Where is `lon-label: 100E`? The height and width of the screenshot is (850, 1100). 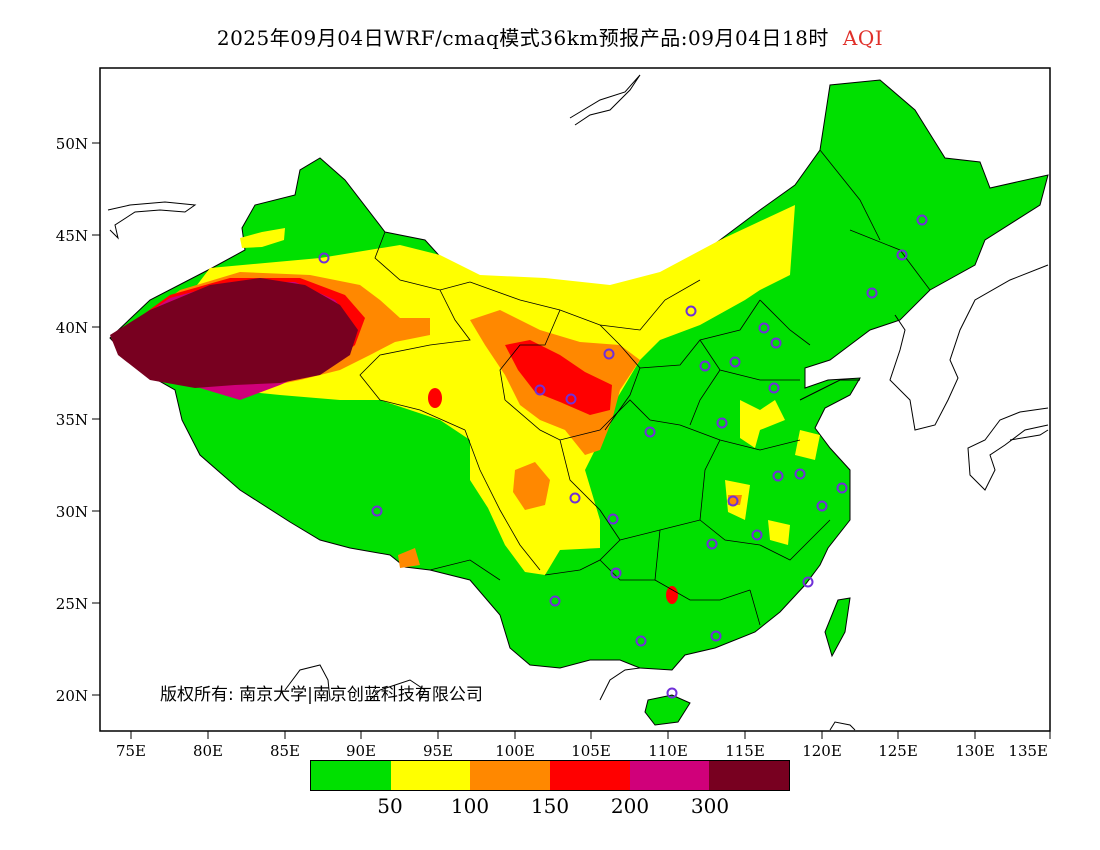 lon-label: 100E is located at coordinates (515, 751).